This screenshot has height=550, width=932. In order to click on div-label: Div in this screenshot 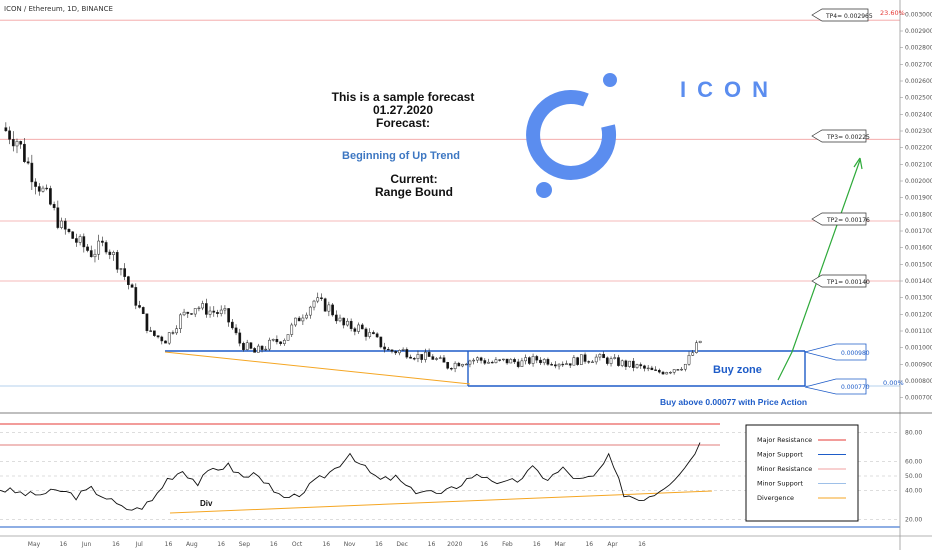, I will do `click(206, 503)`.